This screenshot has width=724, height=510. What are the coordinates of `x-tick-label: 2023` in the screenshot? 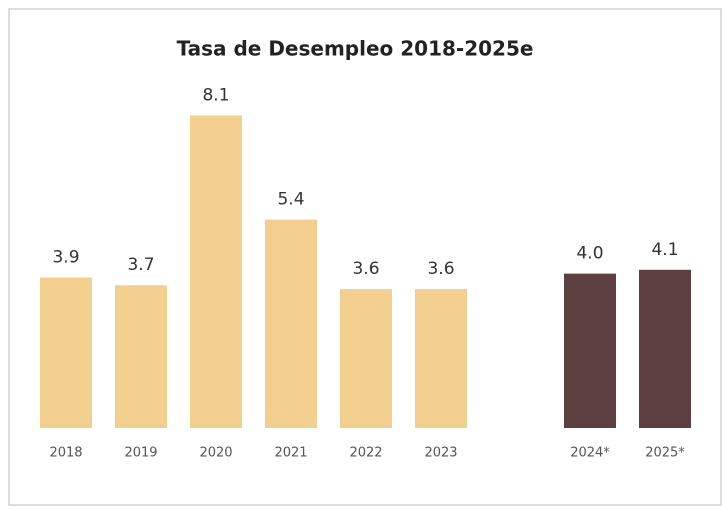 It's located at (440, 453).